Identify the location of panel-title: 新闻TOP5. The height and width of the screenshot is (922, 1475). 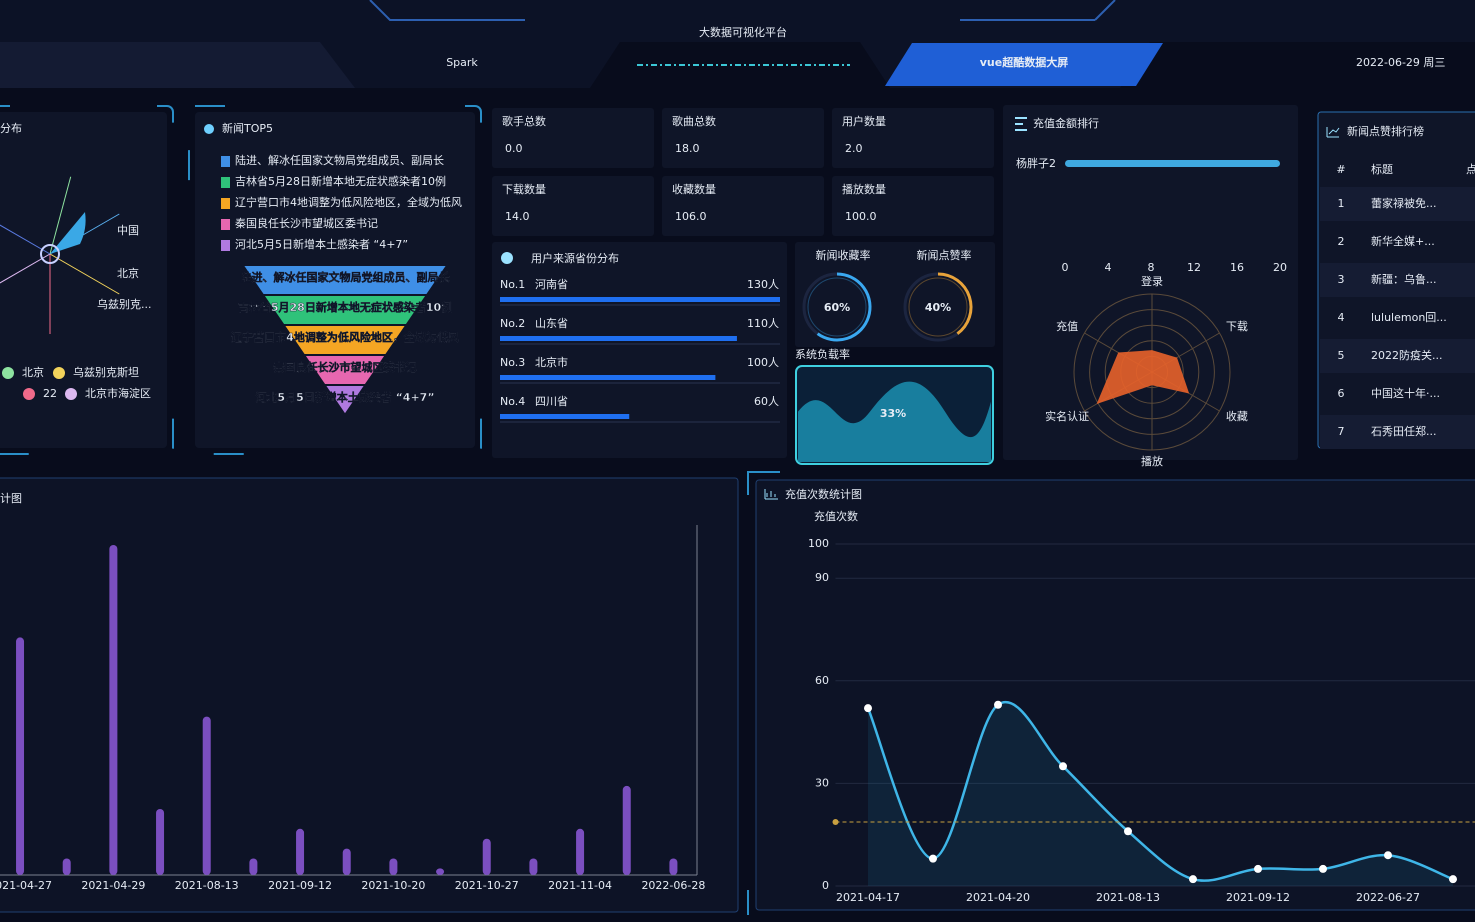
(247, 128).